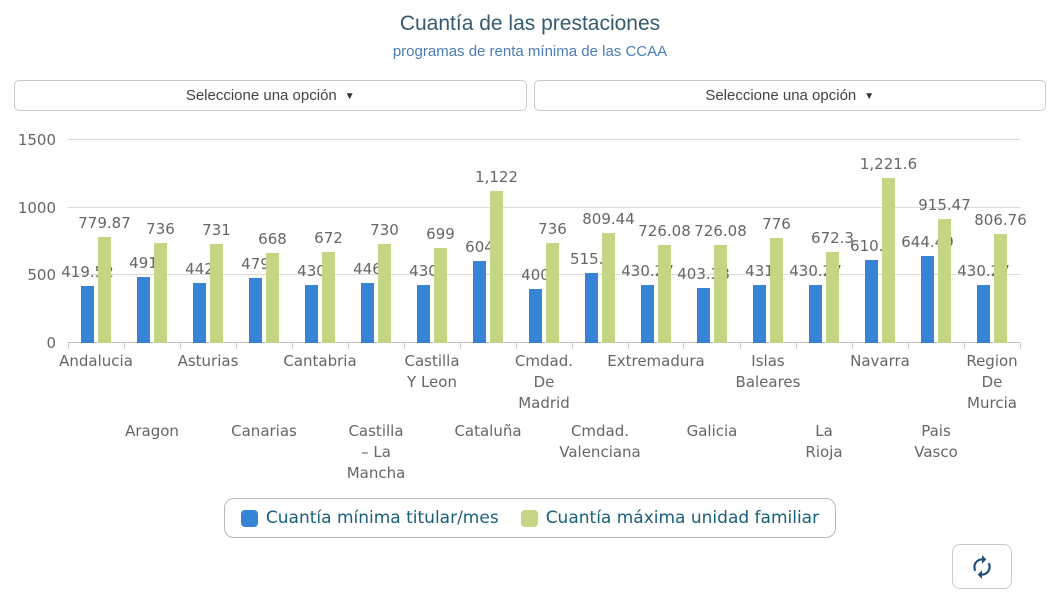 This screenshot has width=1060, height=607. Describe the element at coordinates (440, 284) in the screenshot. I see `bar-max: 699` at that location.